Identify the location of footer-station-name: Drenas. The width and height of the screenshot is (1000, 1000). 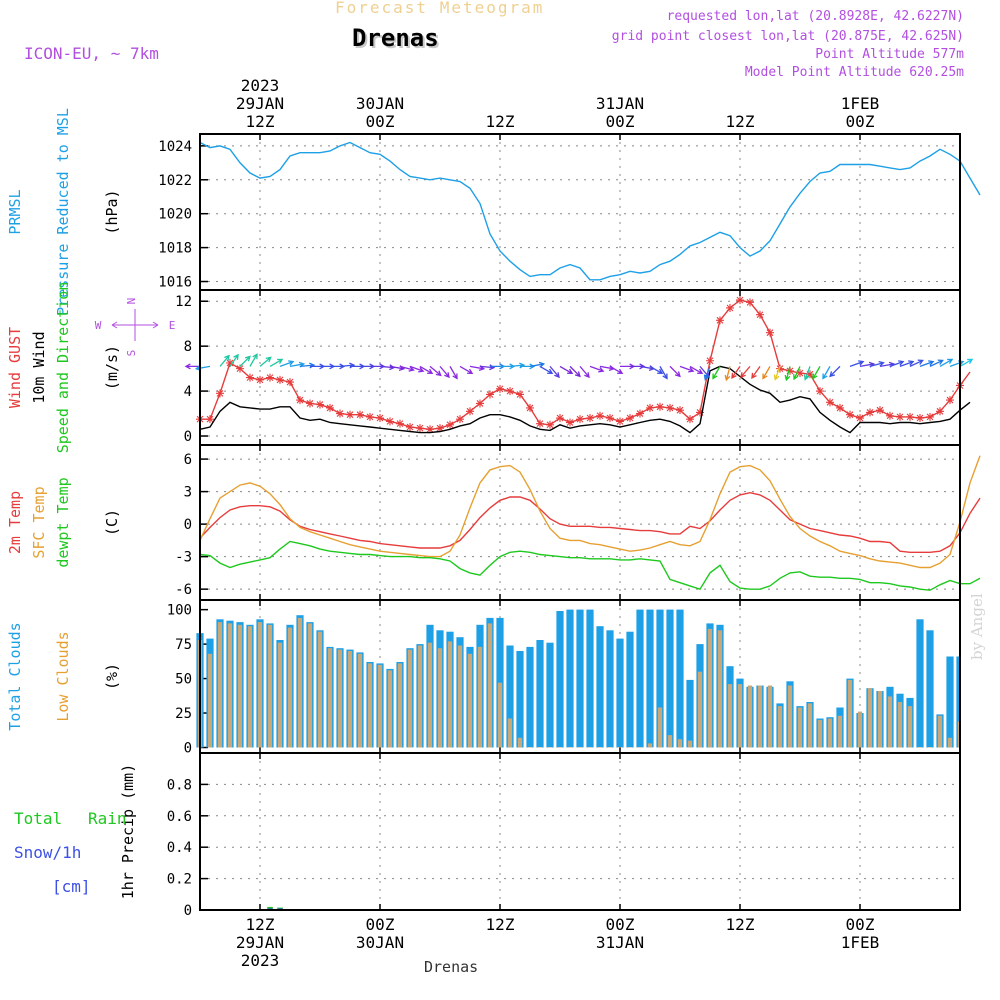
(451, 967).